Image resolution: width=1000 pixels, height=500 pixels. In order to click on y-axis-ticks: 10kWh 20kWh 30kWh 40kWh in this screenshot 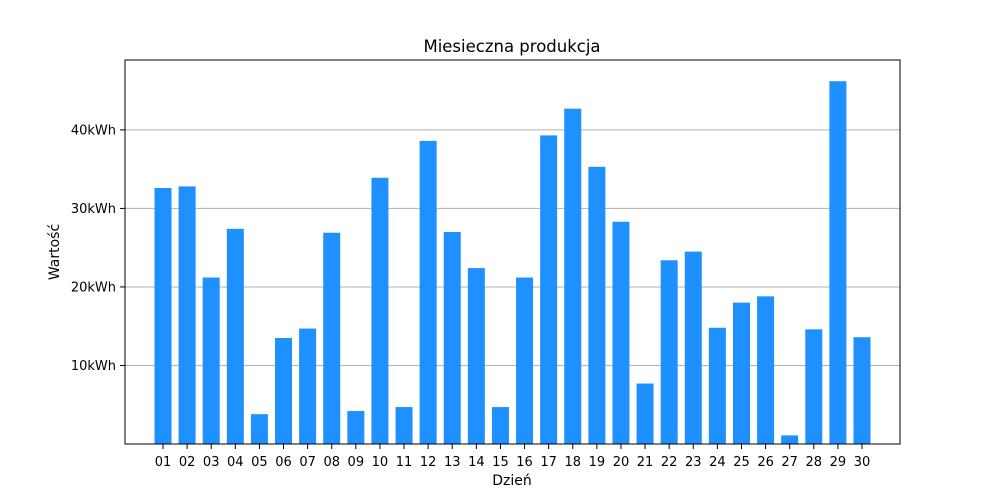, I will do `click(98, 248)`.